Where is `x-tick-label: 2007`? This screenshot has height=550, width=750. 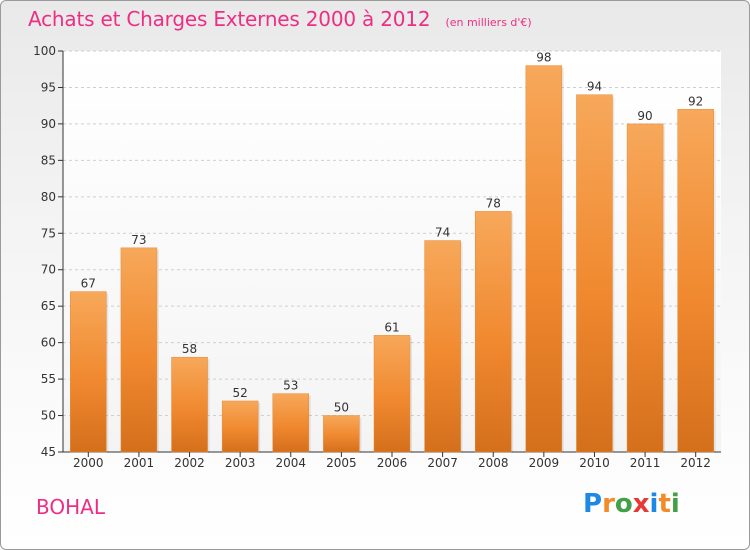 x-tick-label: 2007 is located at coordinates (442, 463).